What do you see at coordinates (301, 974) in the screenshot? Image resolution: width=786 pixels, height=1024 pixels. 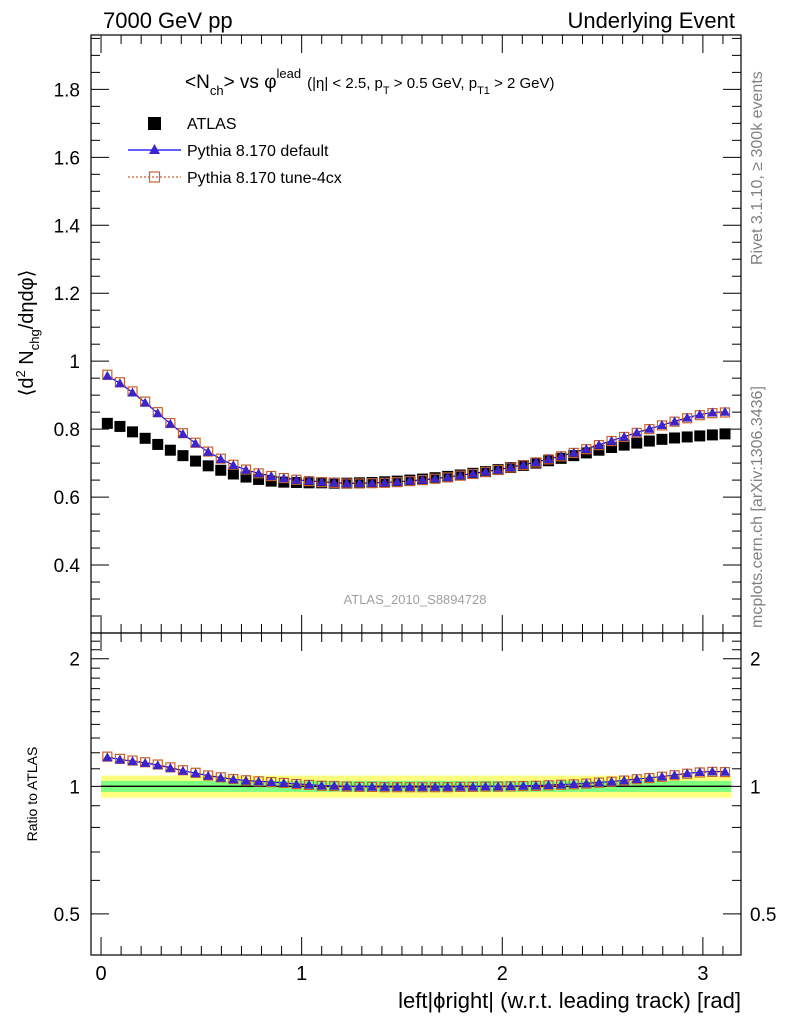 I see `x-tick-label: 1` at bounding box center [301, 974].